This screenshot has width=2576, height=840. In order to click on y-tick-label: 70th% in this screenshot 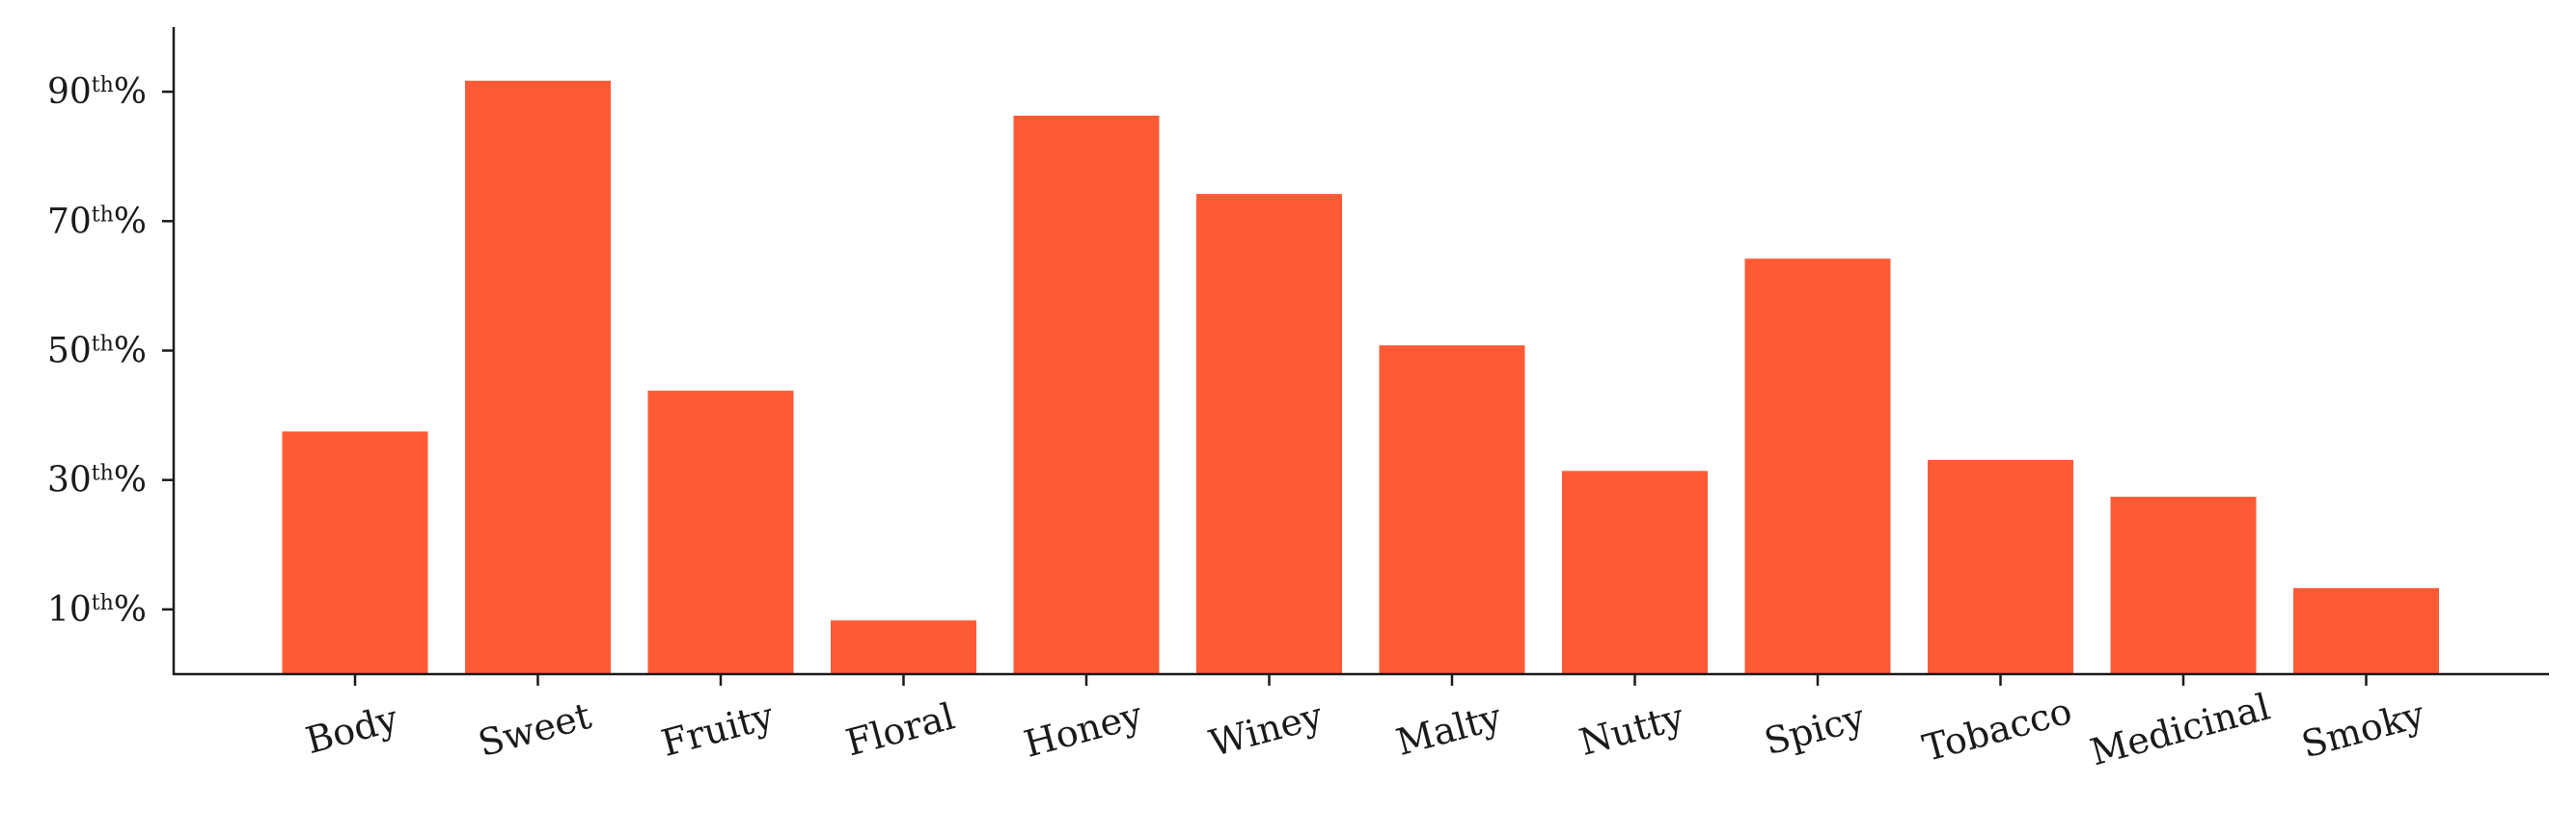, I will do `click(97, 222)`.